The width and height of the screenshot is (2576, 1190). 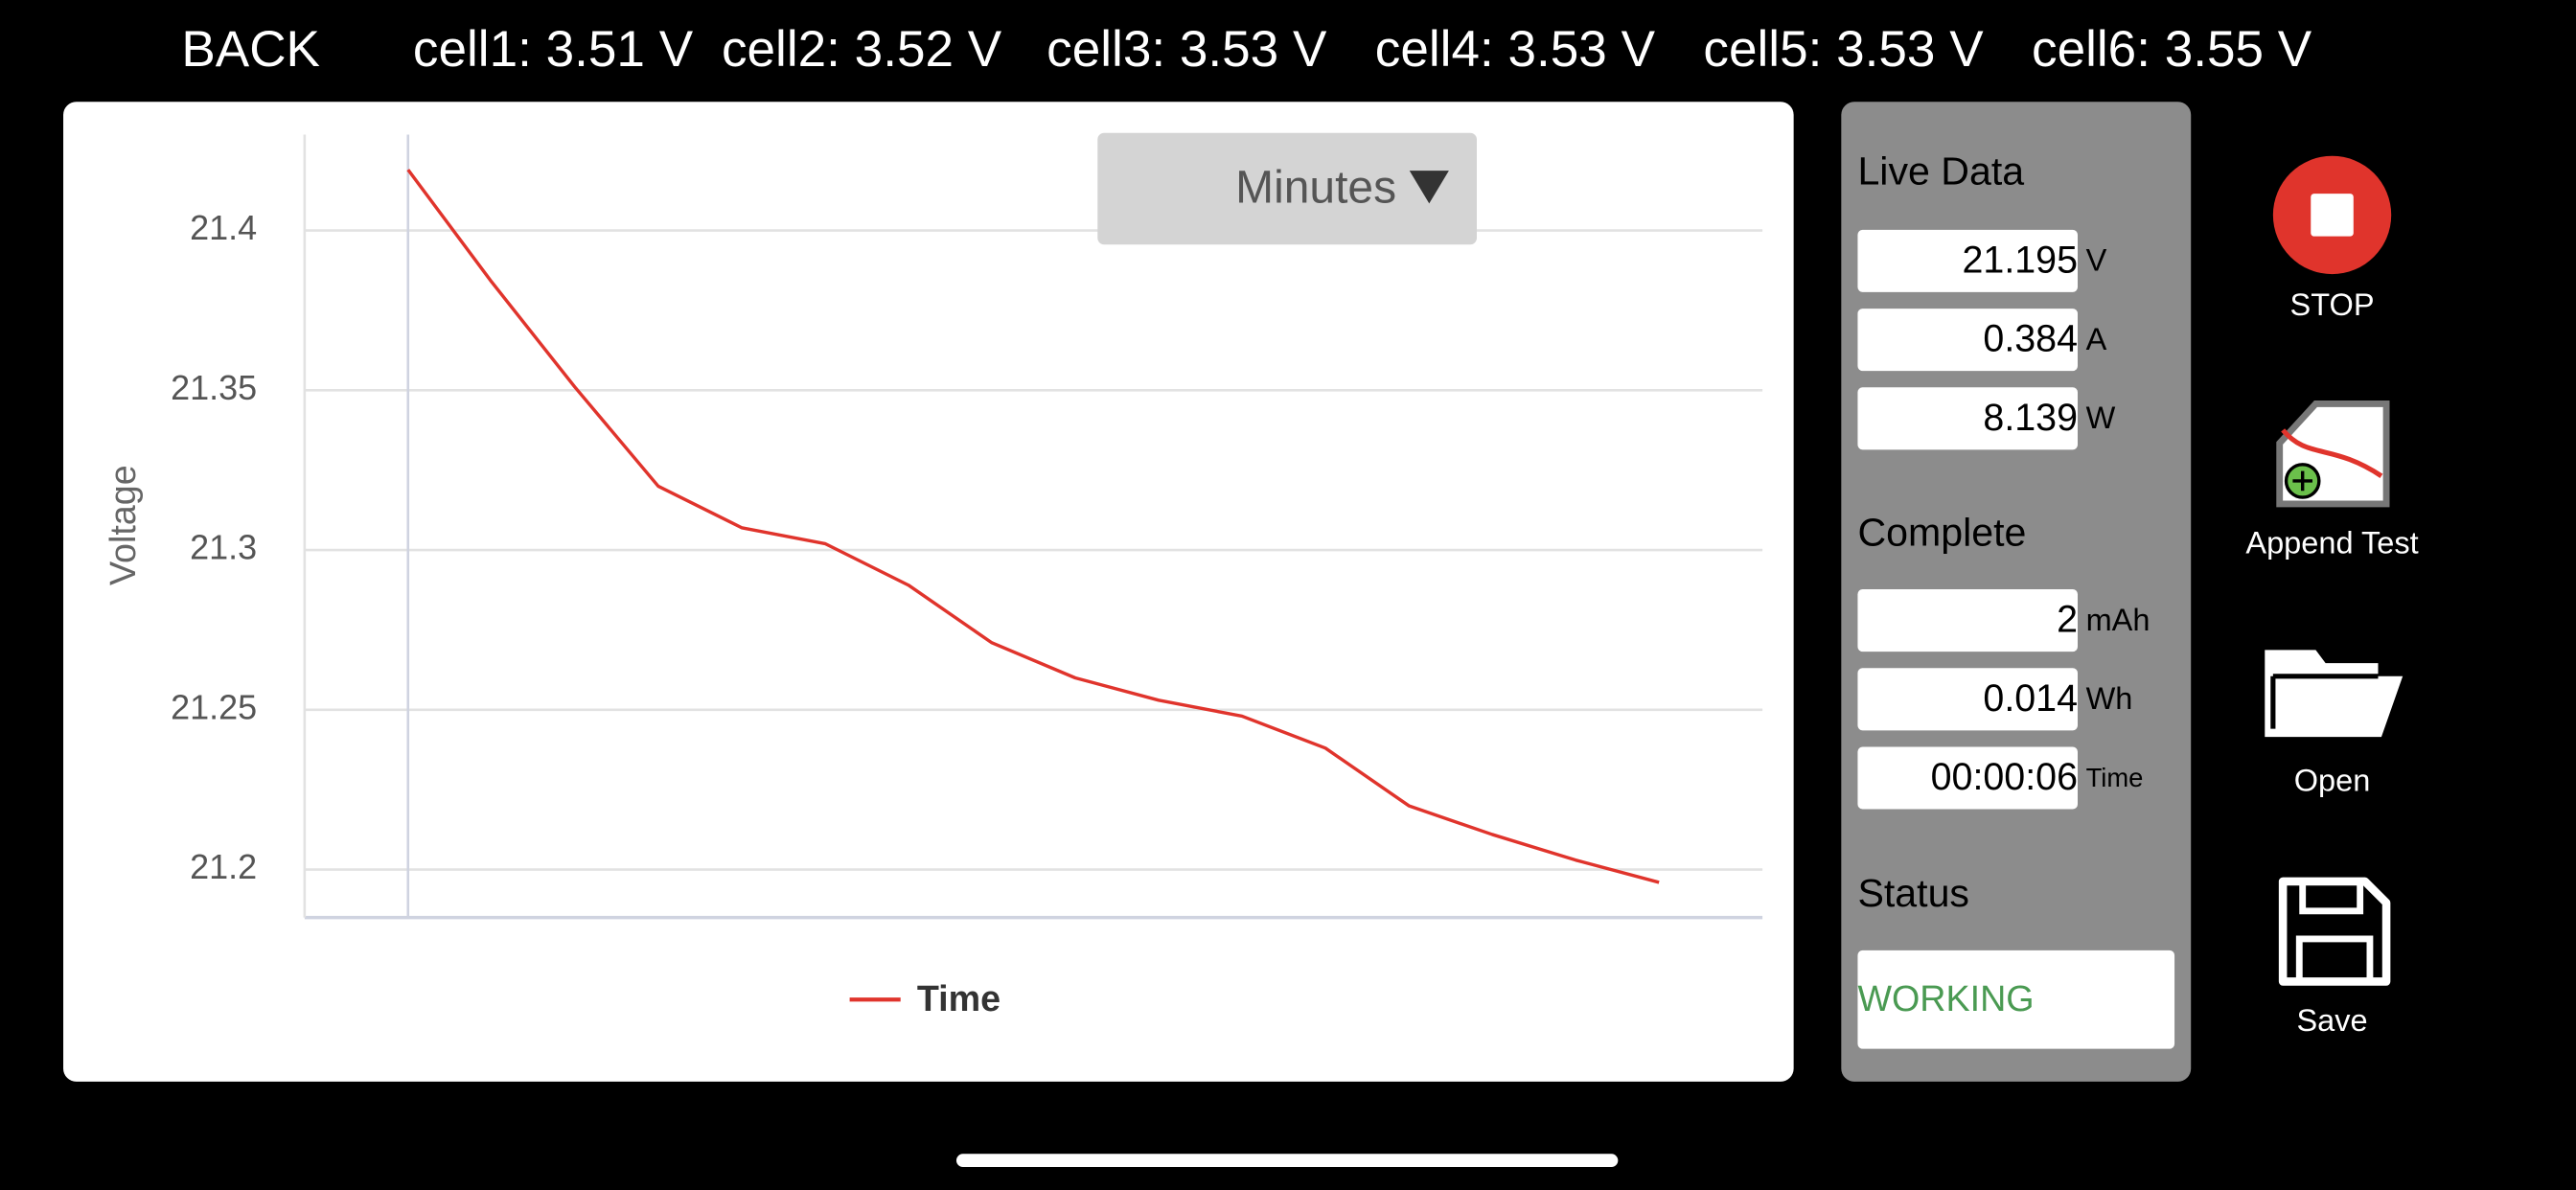 What do you see at coordinates (2030, 339) in the screenshot?
I see `value-text: 0.384` at bounding box center [2030, 339].